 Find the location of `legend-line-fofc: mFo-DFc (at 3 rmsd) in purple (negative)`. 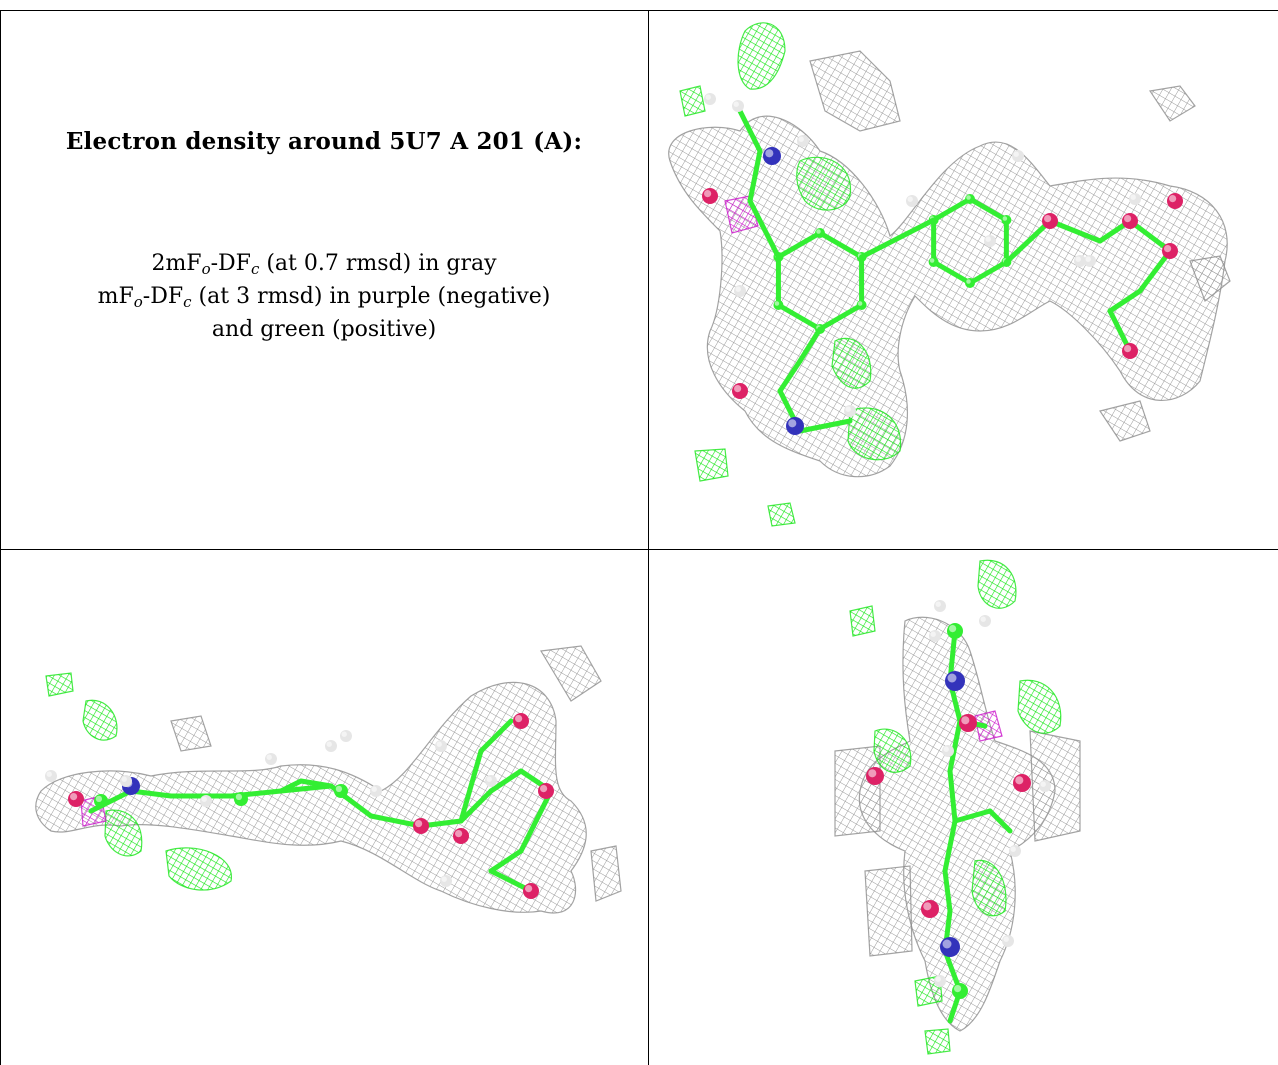

legend-line-fofc: mFo-DFc (at 3 rmsd) in purple (negative) is located at coordinates (324, 296).